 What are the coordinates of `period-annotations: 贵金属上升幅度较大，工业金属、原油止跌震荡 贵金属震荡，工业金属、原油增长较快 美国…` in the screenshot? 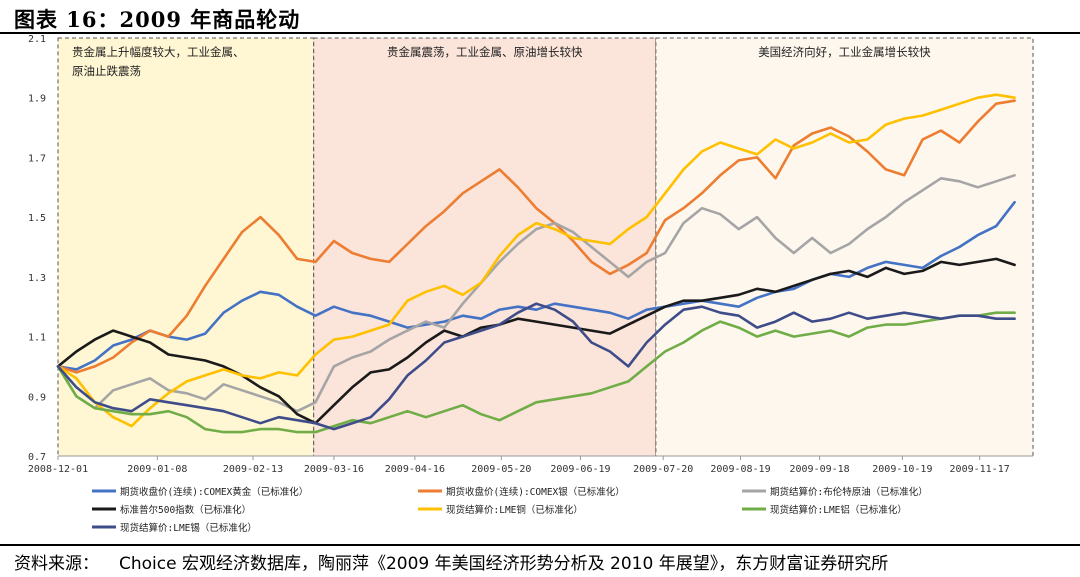 It's located at (501, 61).